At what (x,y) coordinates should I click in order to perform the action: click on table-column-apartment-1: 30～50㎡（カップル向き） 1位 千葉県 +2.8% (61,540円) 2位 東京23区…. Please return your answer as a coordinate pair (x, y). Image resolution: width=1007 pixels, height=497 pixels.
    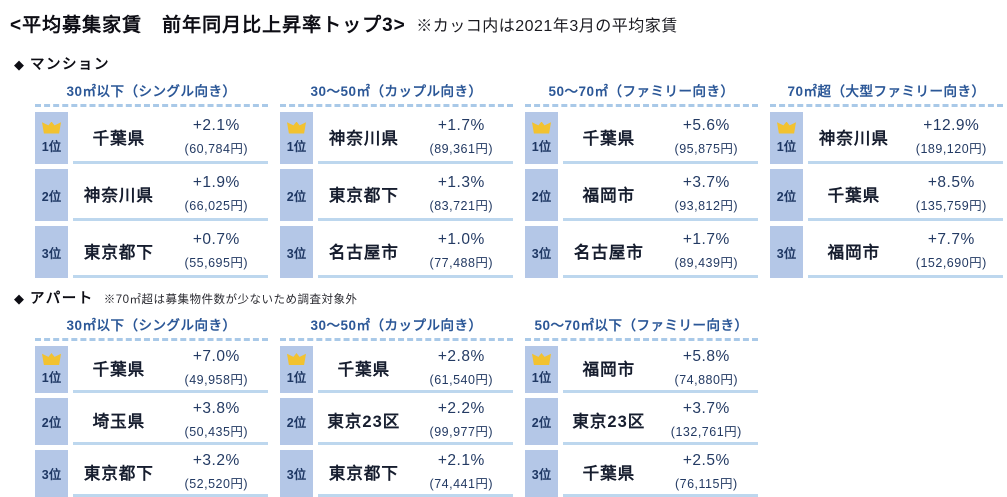
    Looking at the image, I should click on (396, 405).